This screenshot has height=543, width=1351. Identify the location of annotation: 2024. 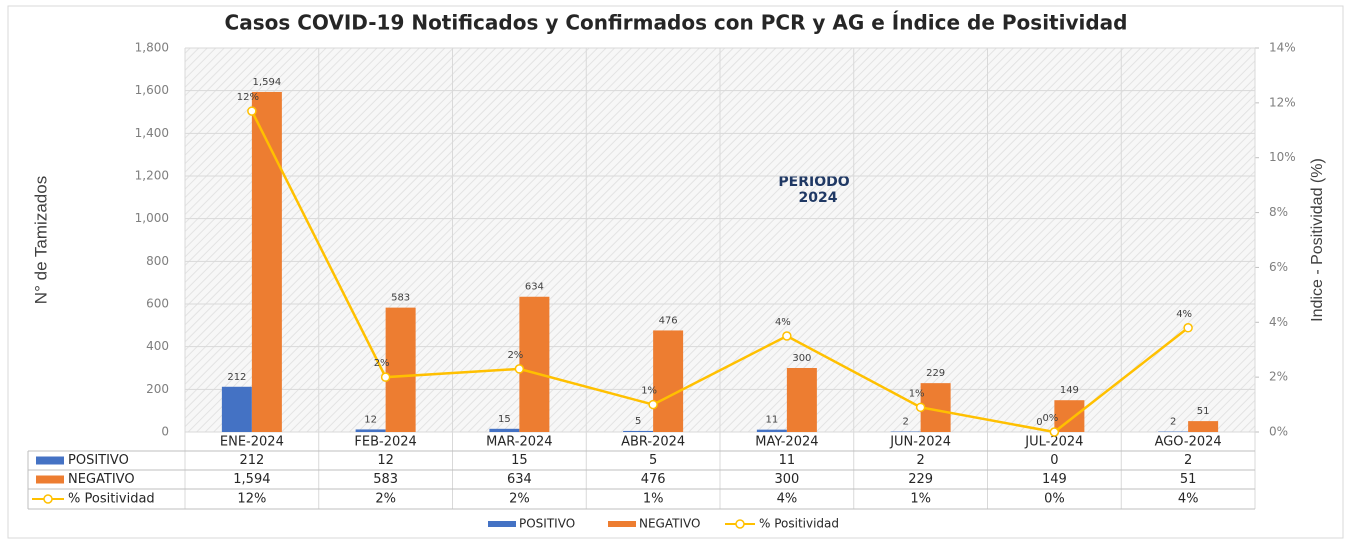
(818, 198).